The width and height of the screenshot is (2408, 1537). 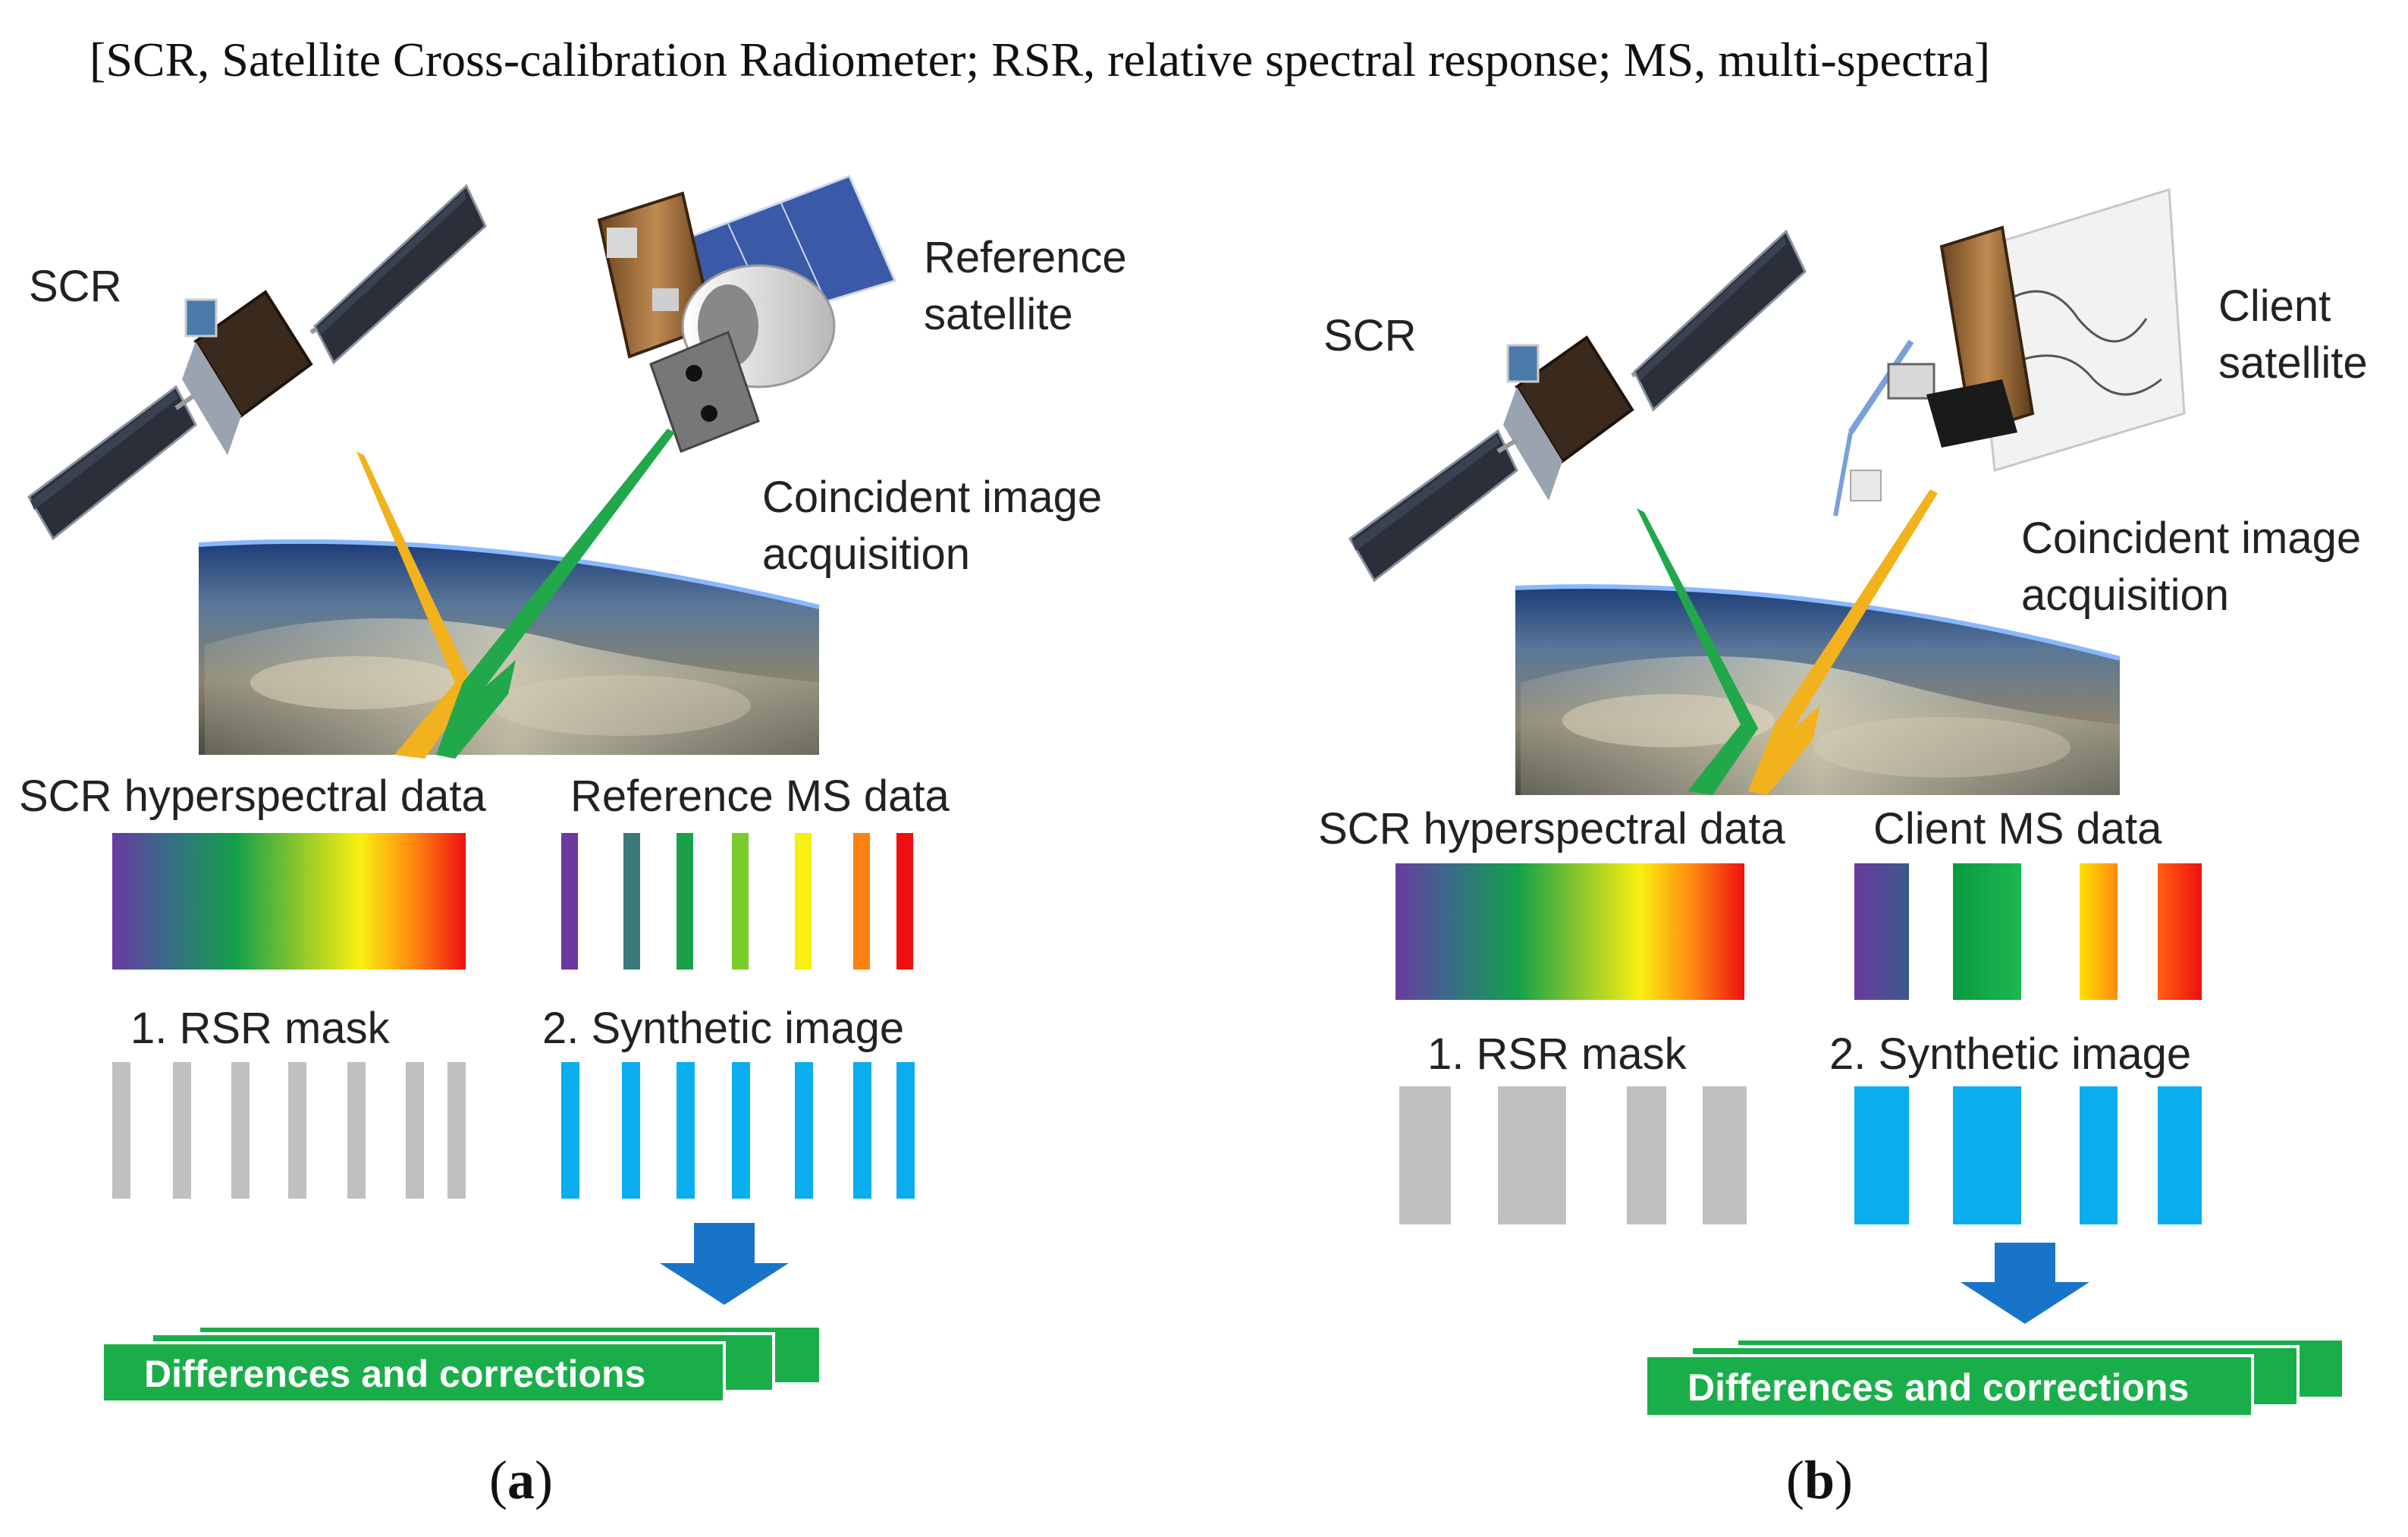 What do you see at coordinates (747, 313) in the screenshot?
I see `reference-satellite-icon` at bounding box center [747, 313].